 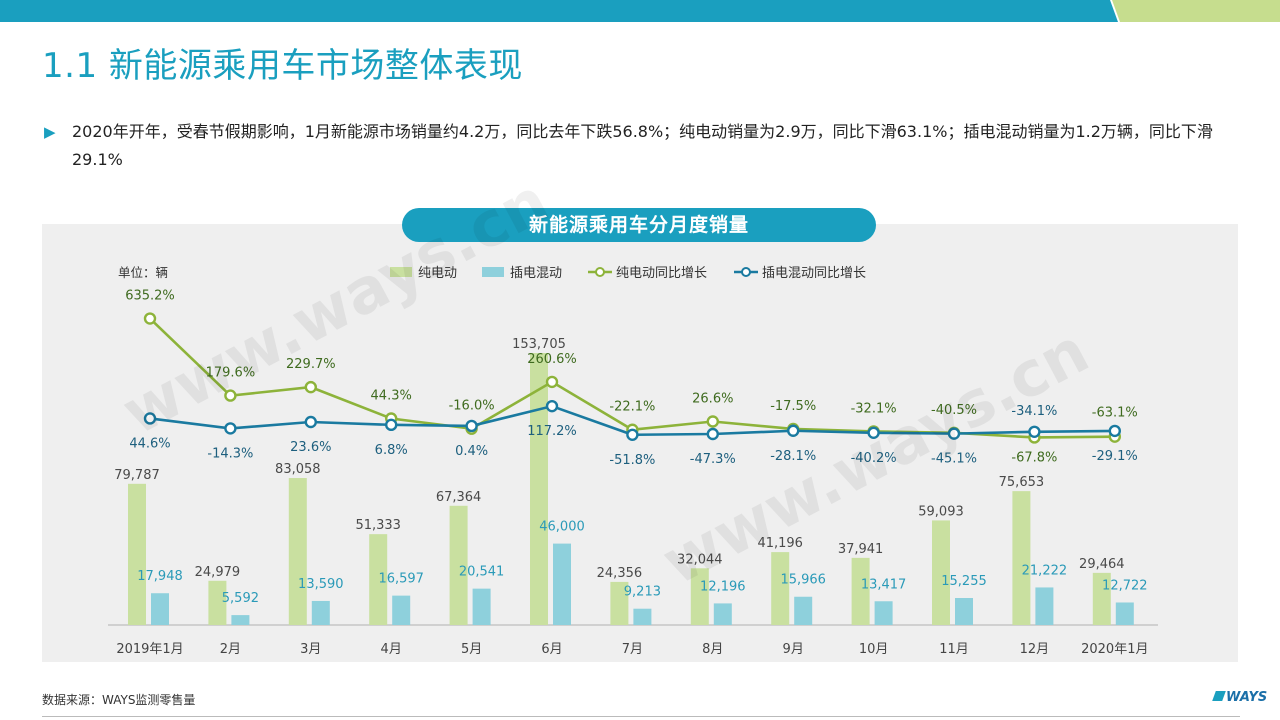 I want to click on bev-growth-label: -16.0%, so click(x=472, y=406).